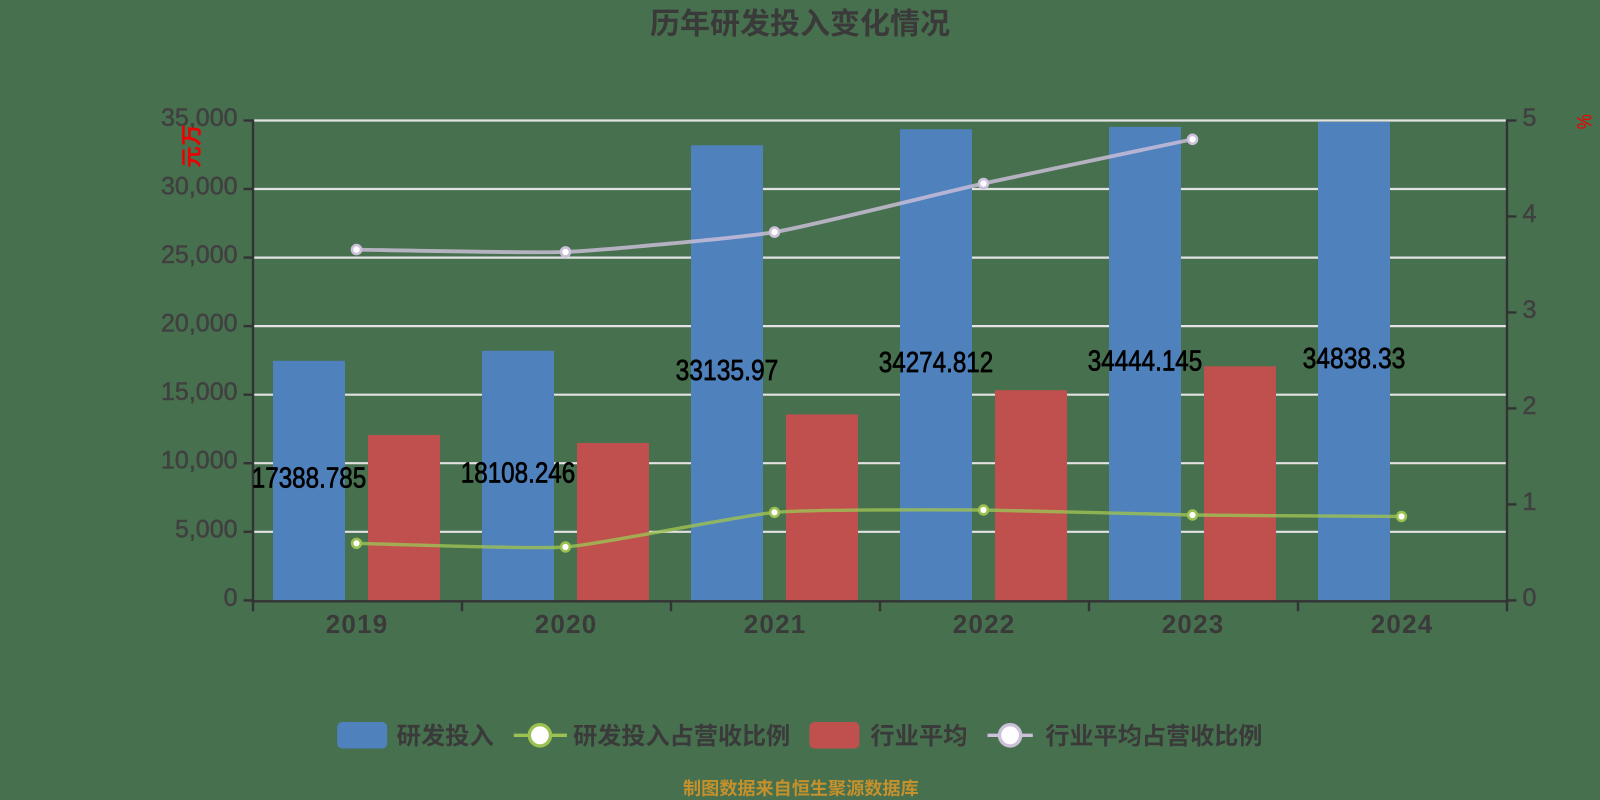  What do you see at coordinates (1530, 118) in the screenshot?
I see `svg-text: 5` at bounding box center [1530, 118].